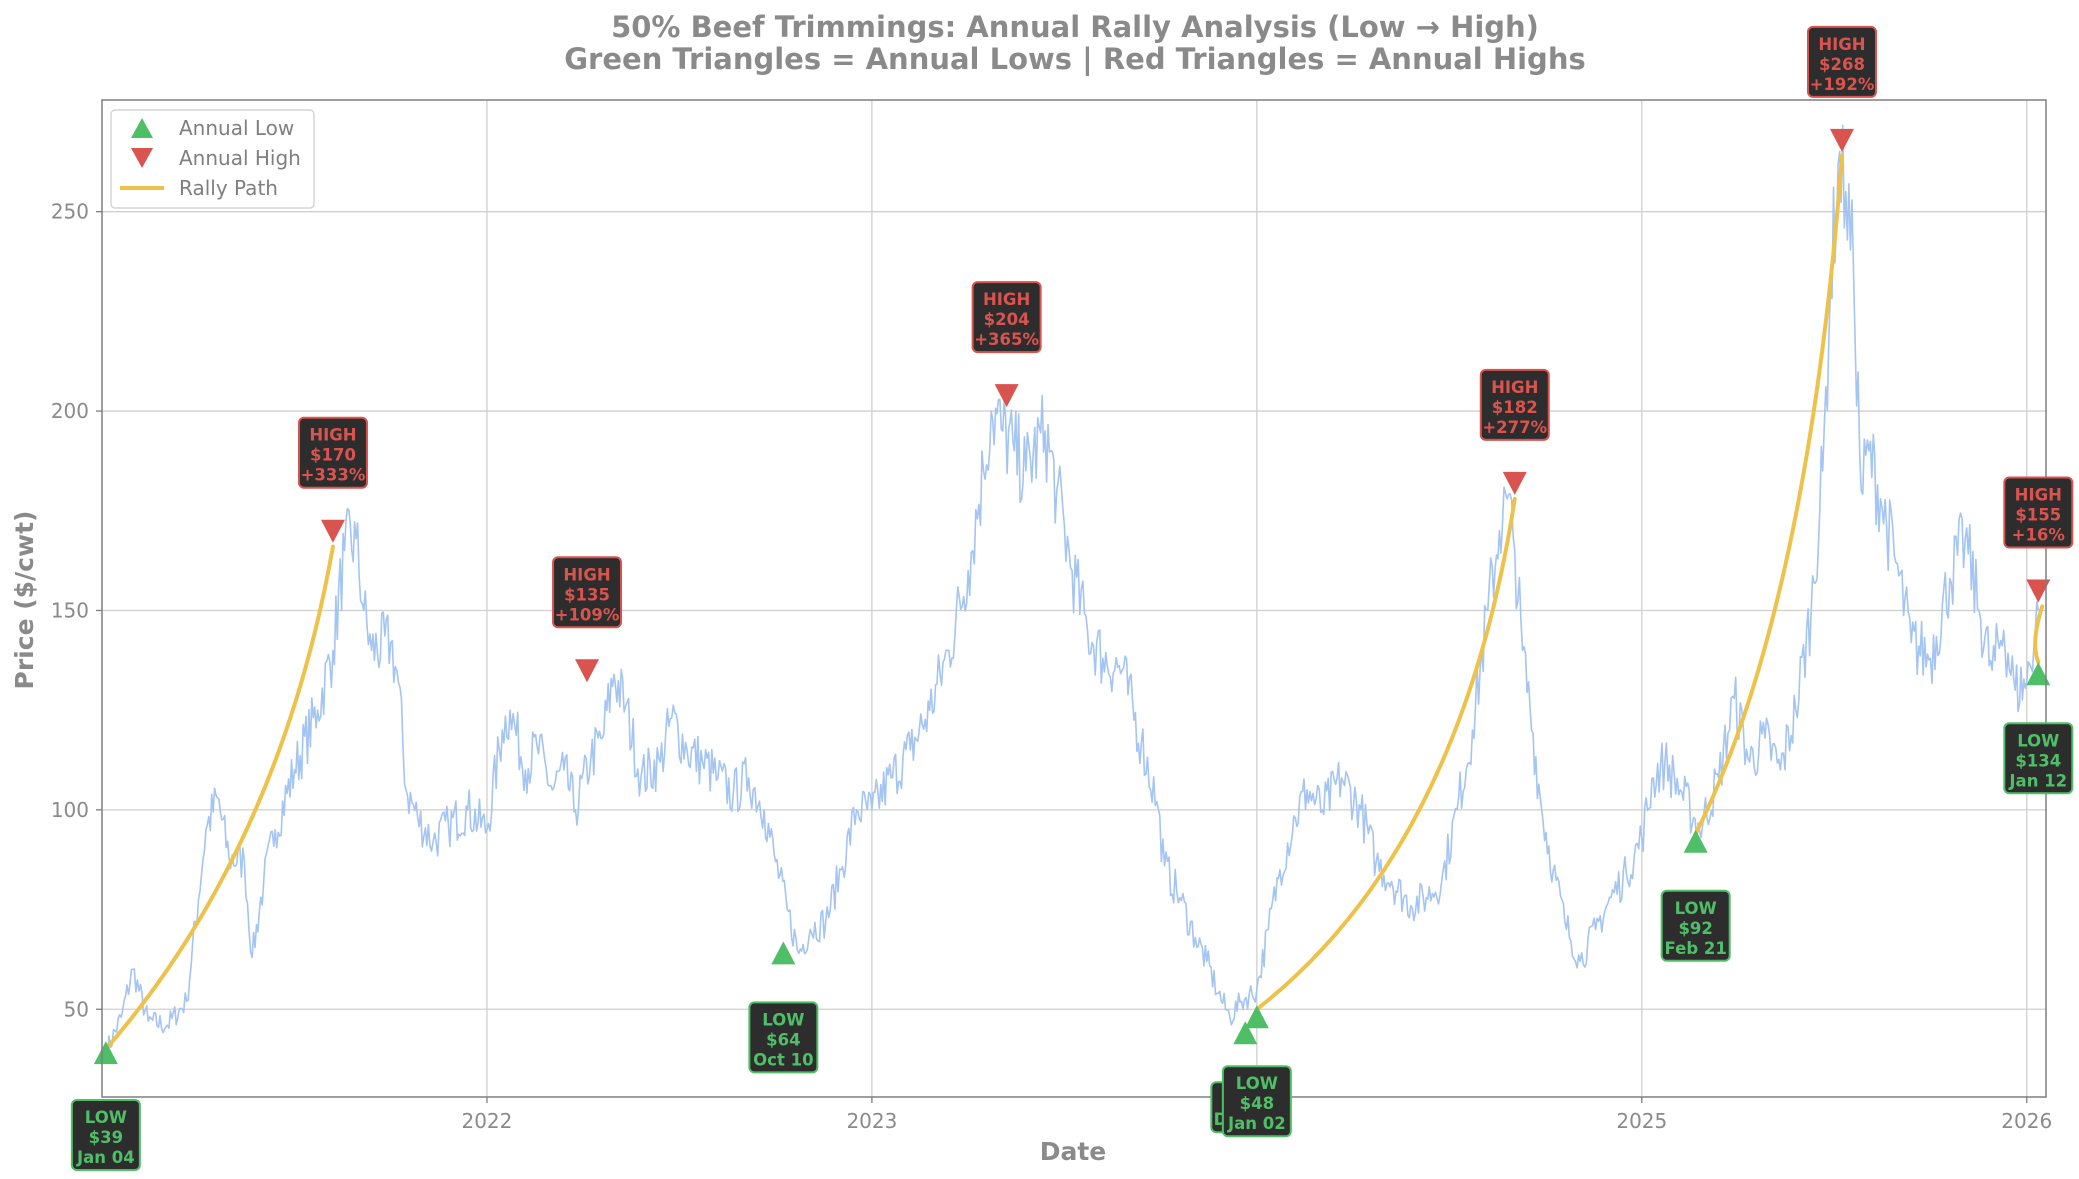  I want to click on low-triangle-low-2023, so click(1245, 1033).